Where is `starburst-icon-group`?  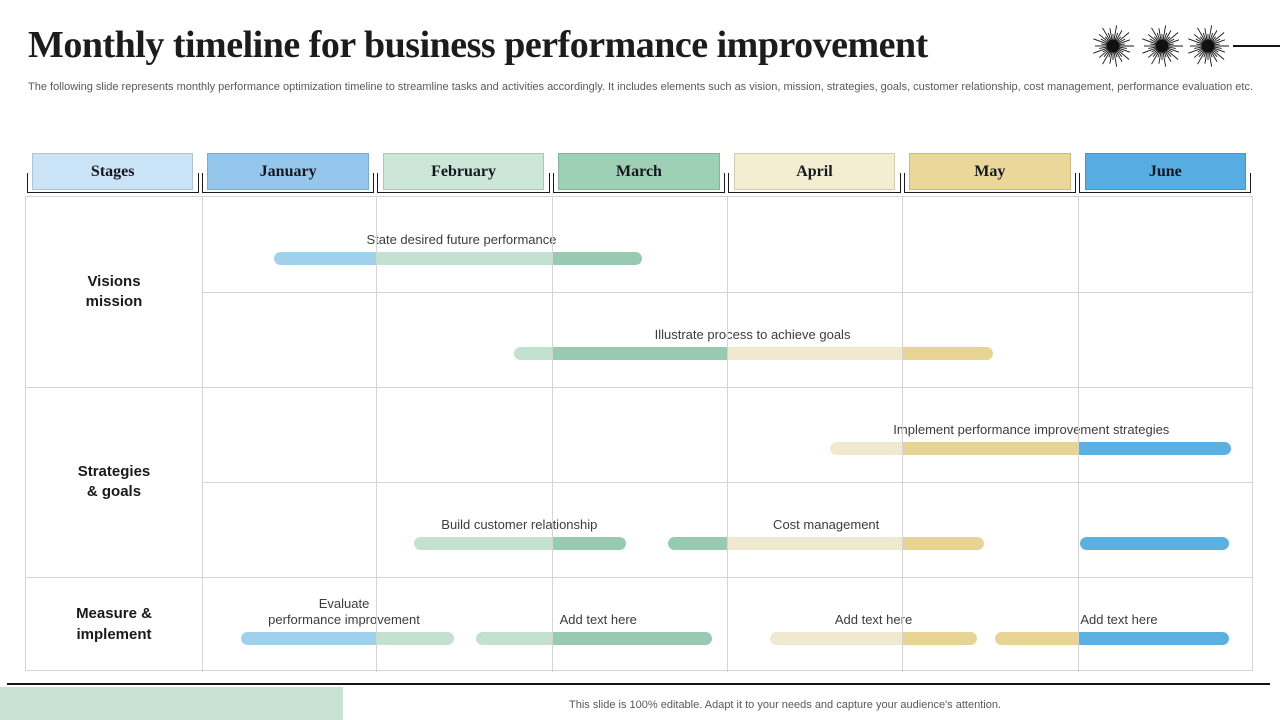 starburst-icon-group is located at coordinates (1161, 46).